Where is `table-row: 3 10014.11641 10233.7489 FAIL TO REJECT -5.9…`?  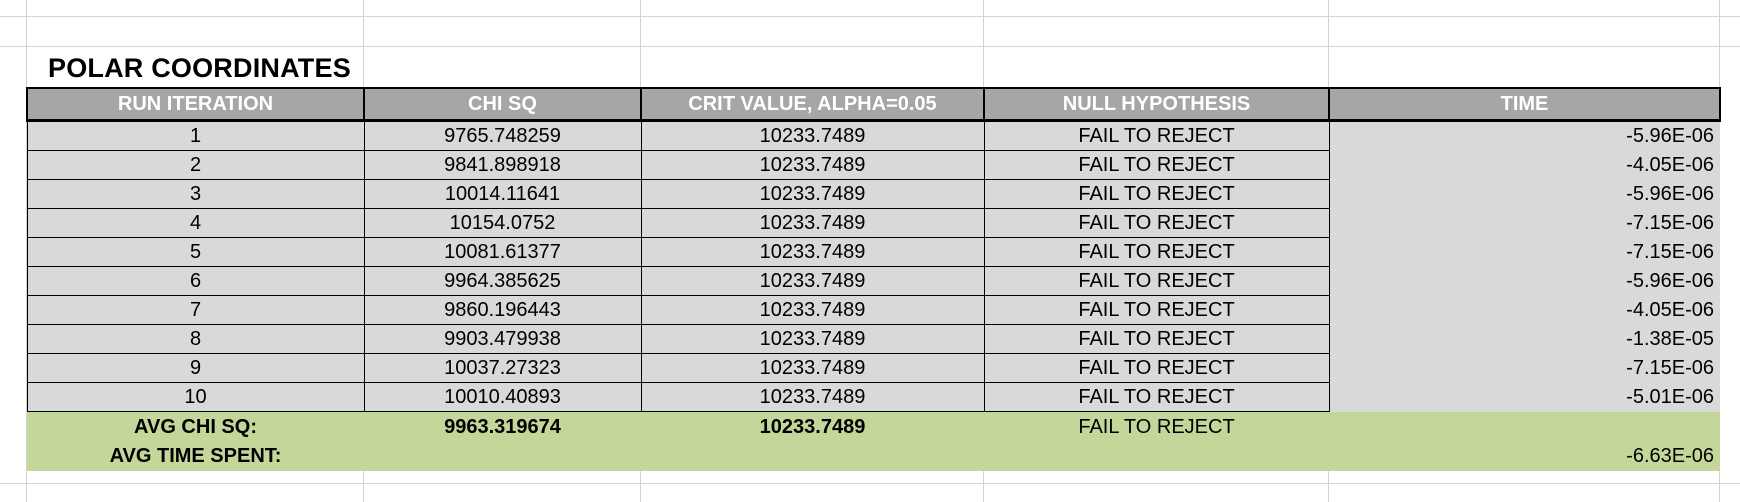
table-row: 3 10014.11641 10233.7489 FAIL TO REJECT -5.9… is located at coordinates (873, 194).